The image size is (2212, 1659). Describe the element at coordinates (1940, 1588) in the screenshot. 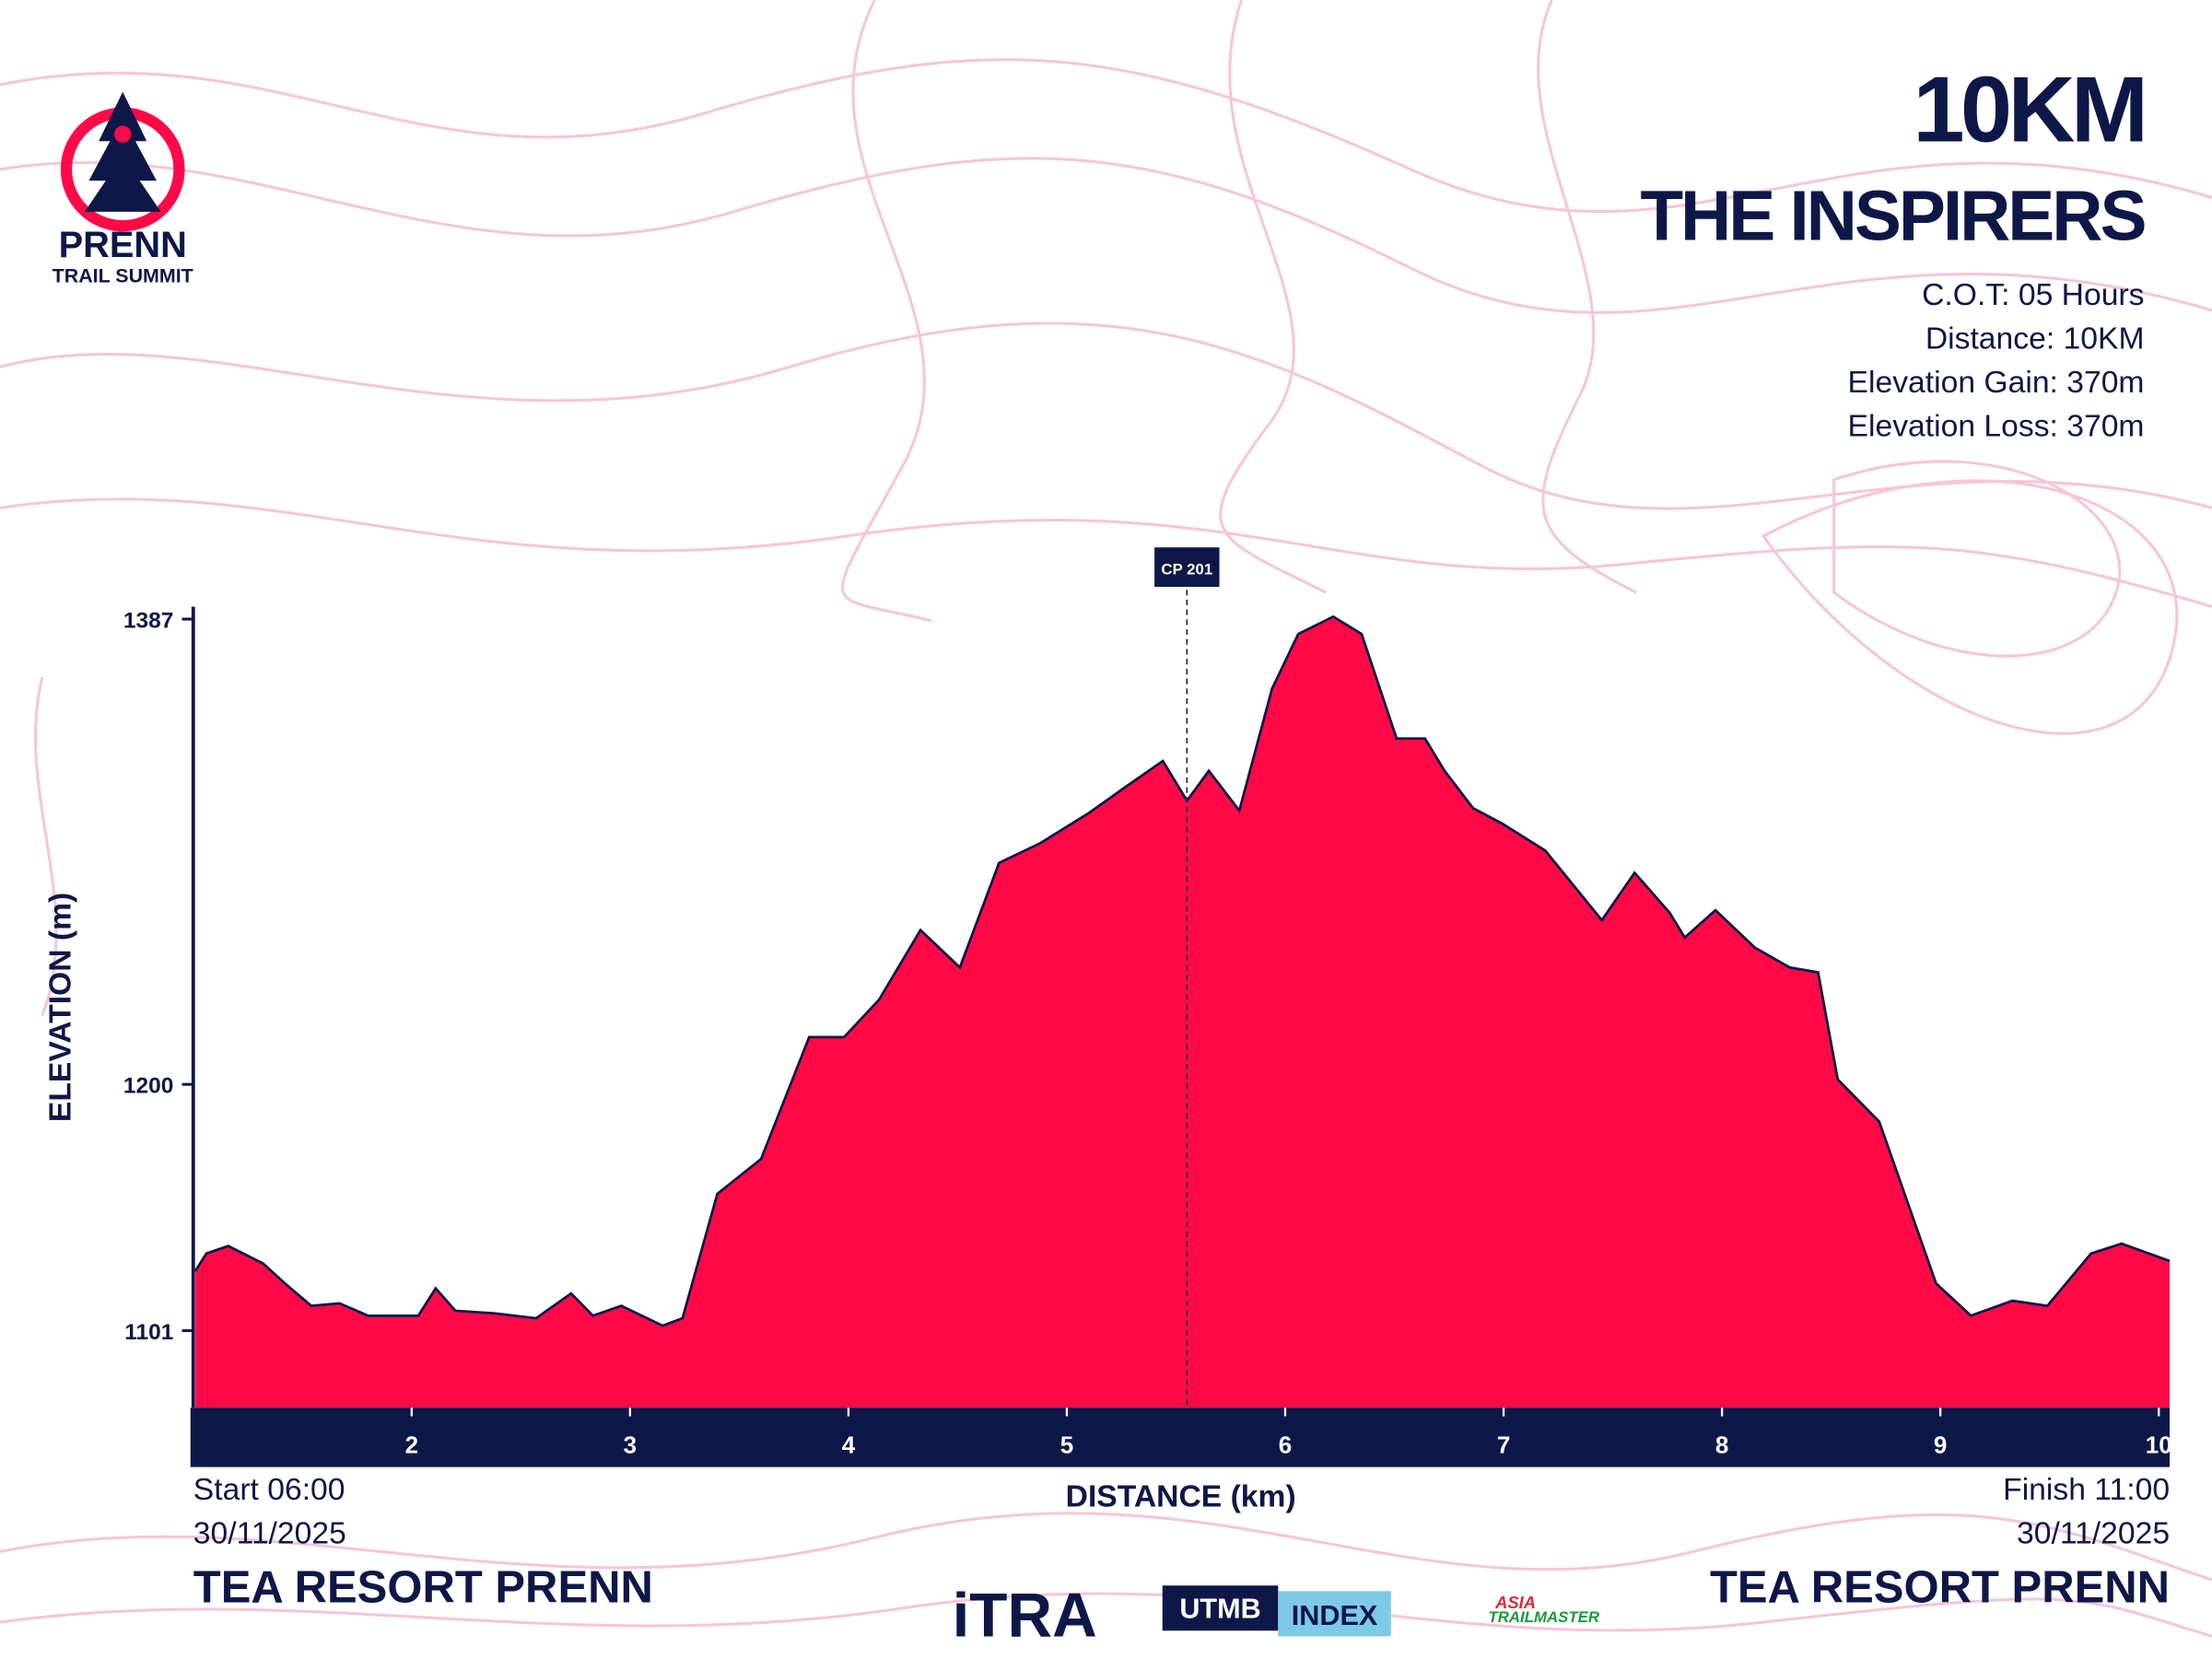

I see `finish-place: TEA RESORT PRENN` at that location.